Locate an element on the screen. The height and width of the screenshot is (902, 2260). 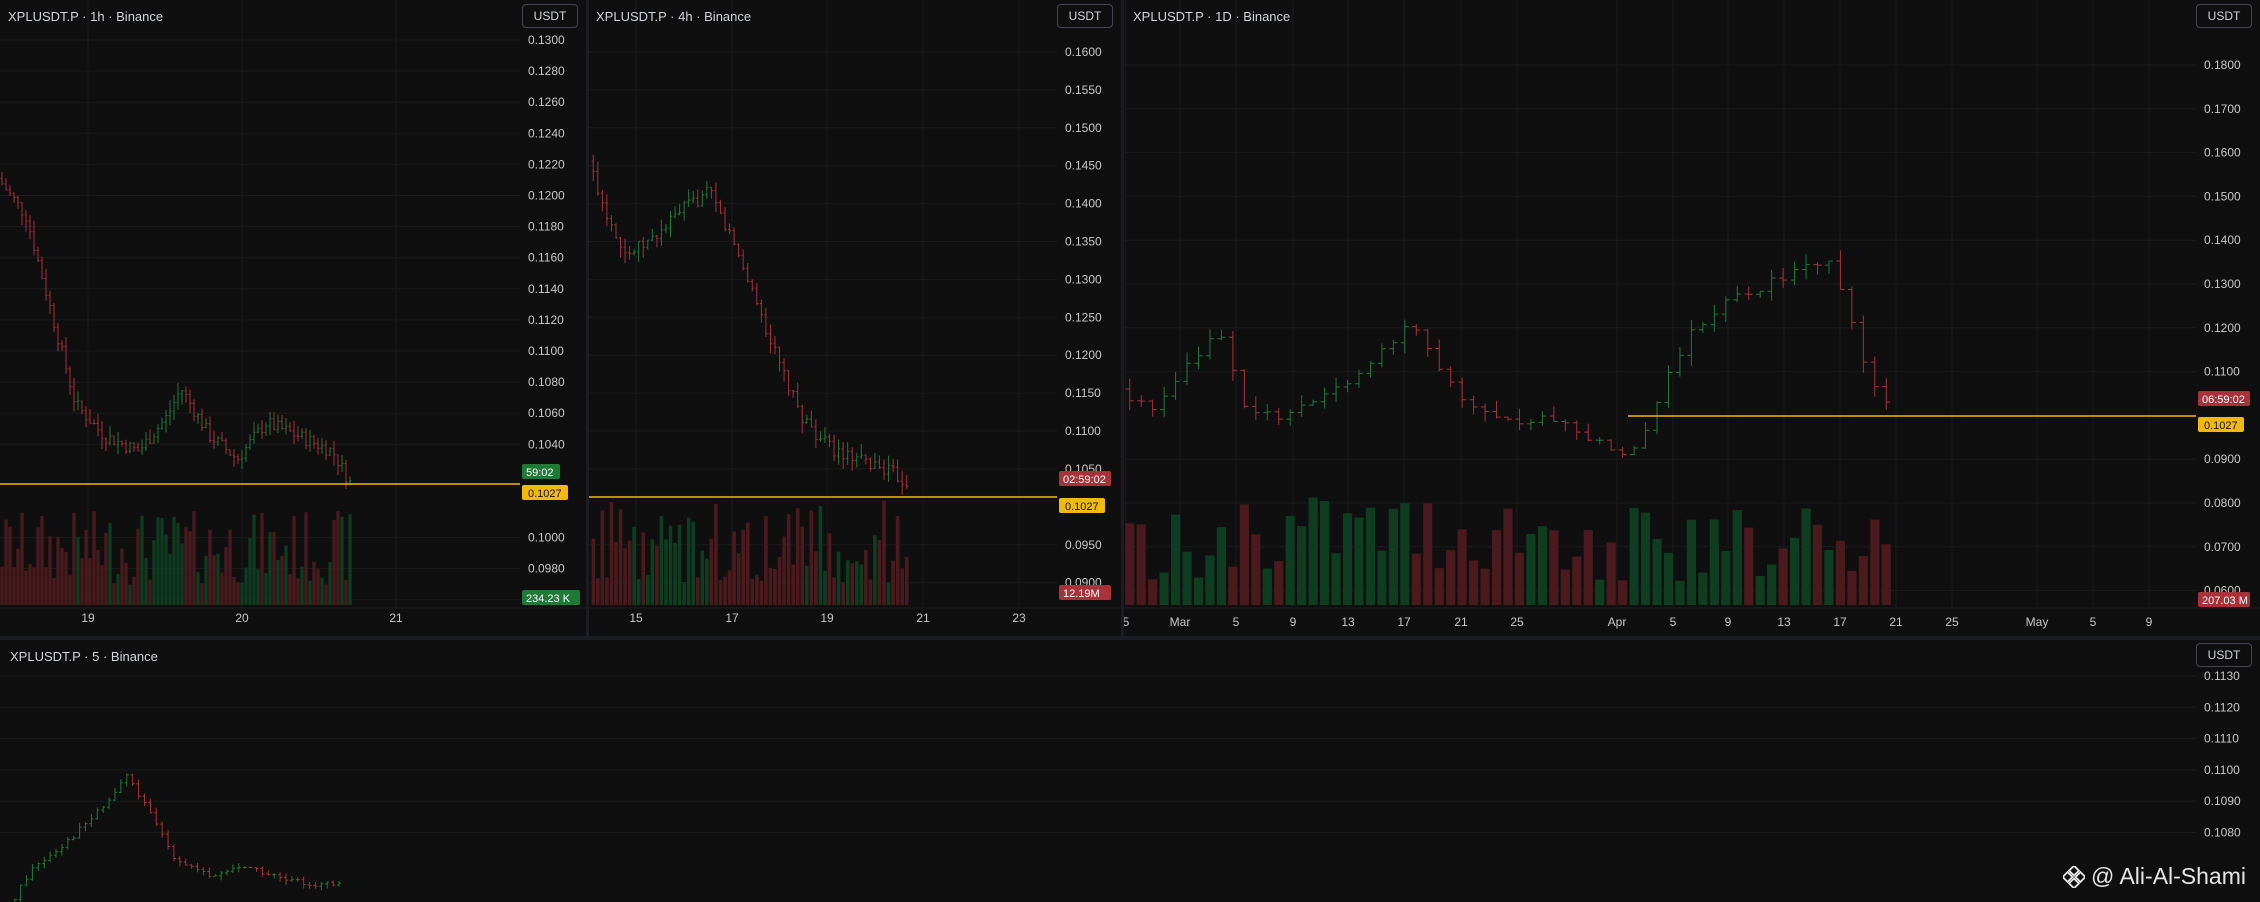
y-axis-label: 0.1260 is located at coordinates (546, 102).